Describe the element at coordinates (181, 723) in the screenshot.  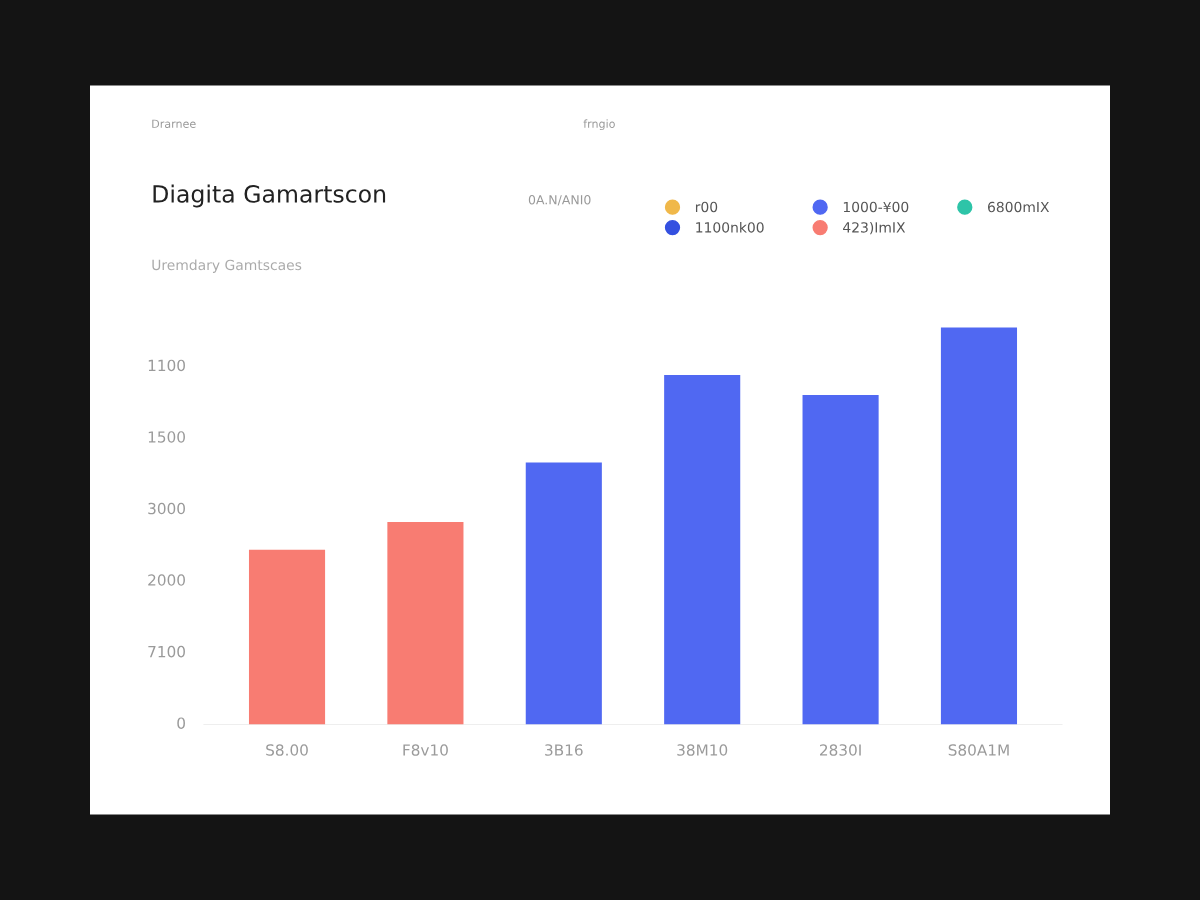
I see `text: 0` at that location.